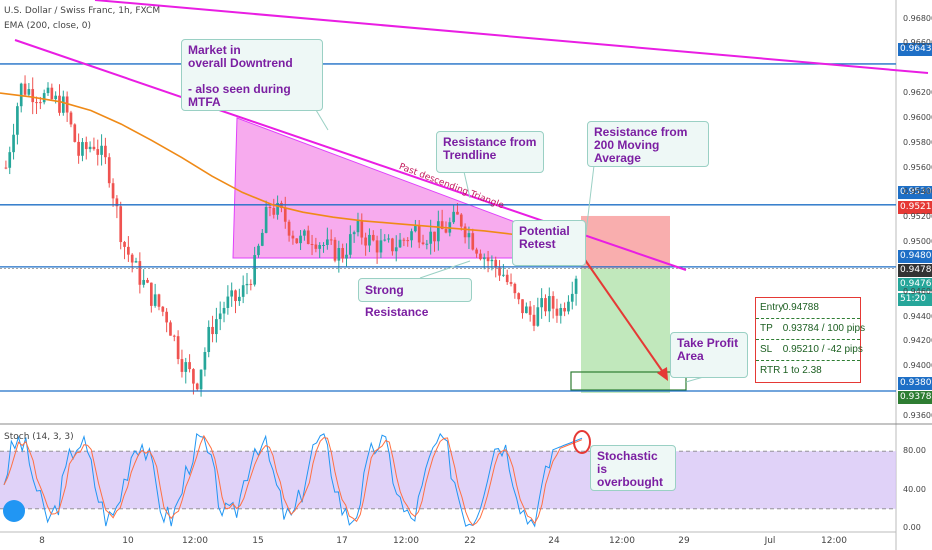 The image size is (932, 550). I want to click on target-arrow, so click(624, 316).